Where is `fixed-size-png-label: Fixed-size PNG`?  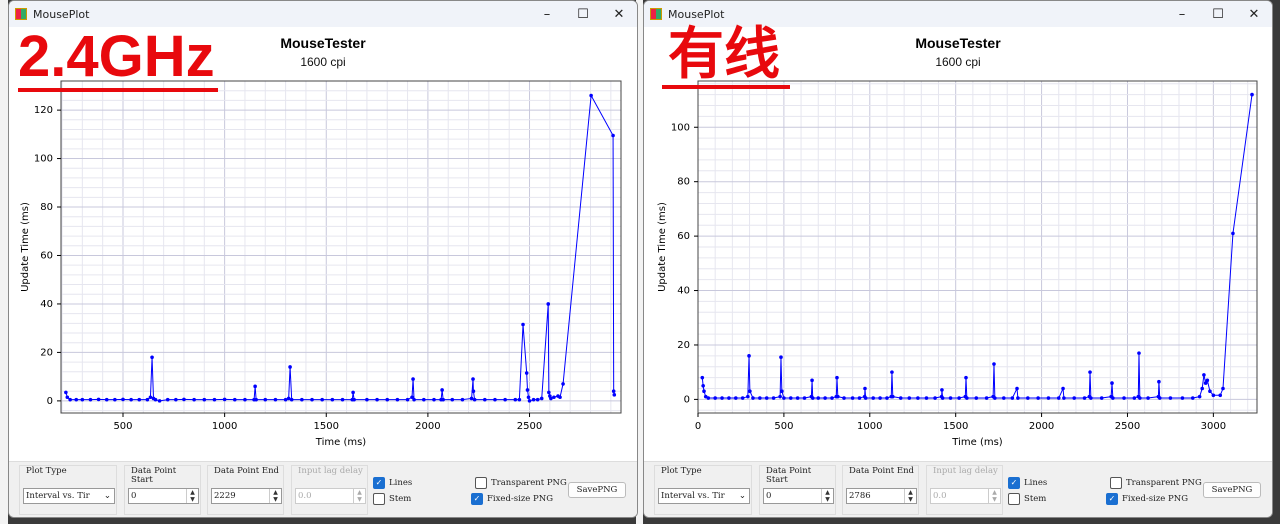 fixed-size-png-label: Fixed-size PNG is located at coordinates (520, 499).